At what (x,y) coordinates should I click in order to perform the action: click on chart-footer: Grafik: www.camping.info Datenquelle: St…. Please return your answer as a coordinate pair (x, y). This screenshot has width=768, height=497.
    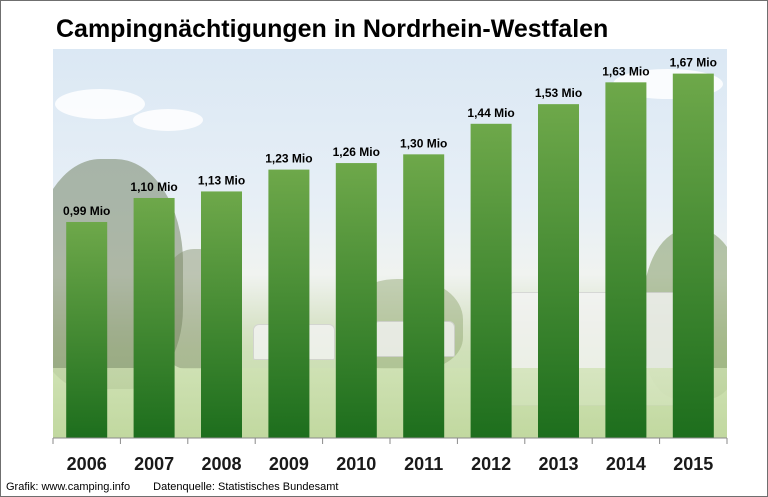
    Looking at the image, I should click on (172, 487).